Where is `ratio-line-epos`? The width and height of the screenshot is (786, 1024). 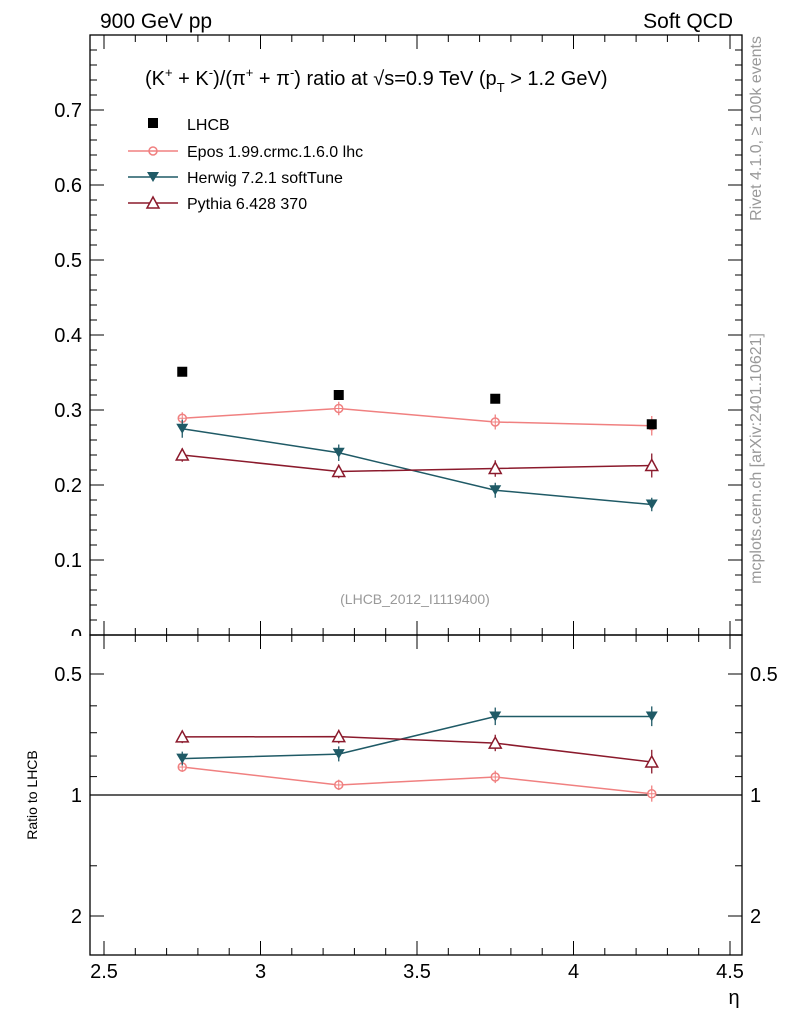
ratio-line-epos is located at coordinates (417, 780).